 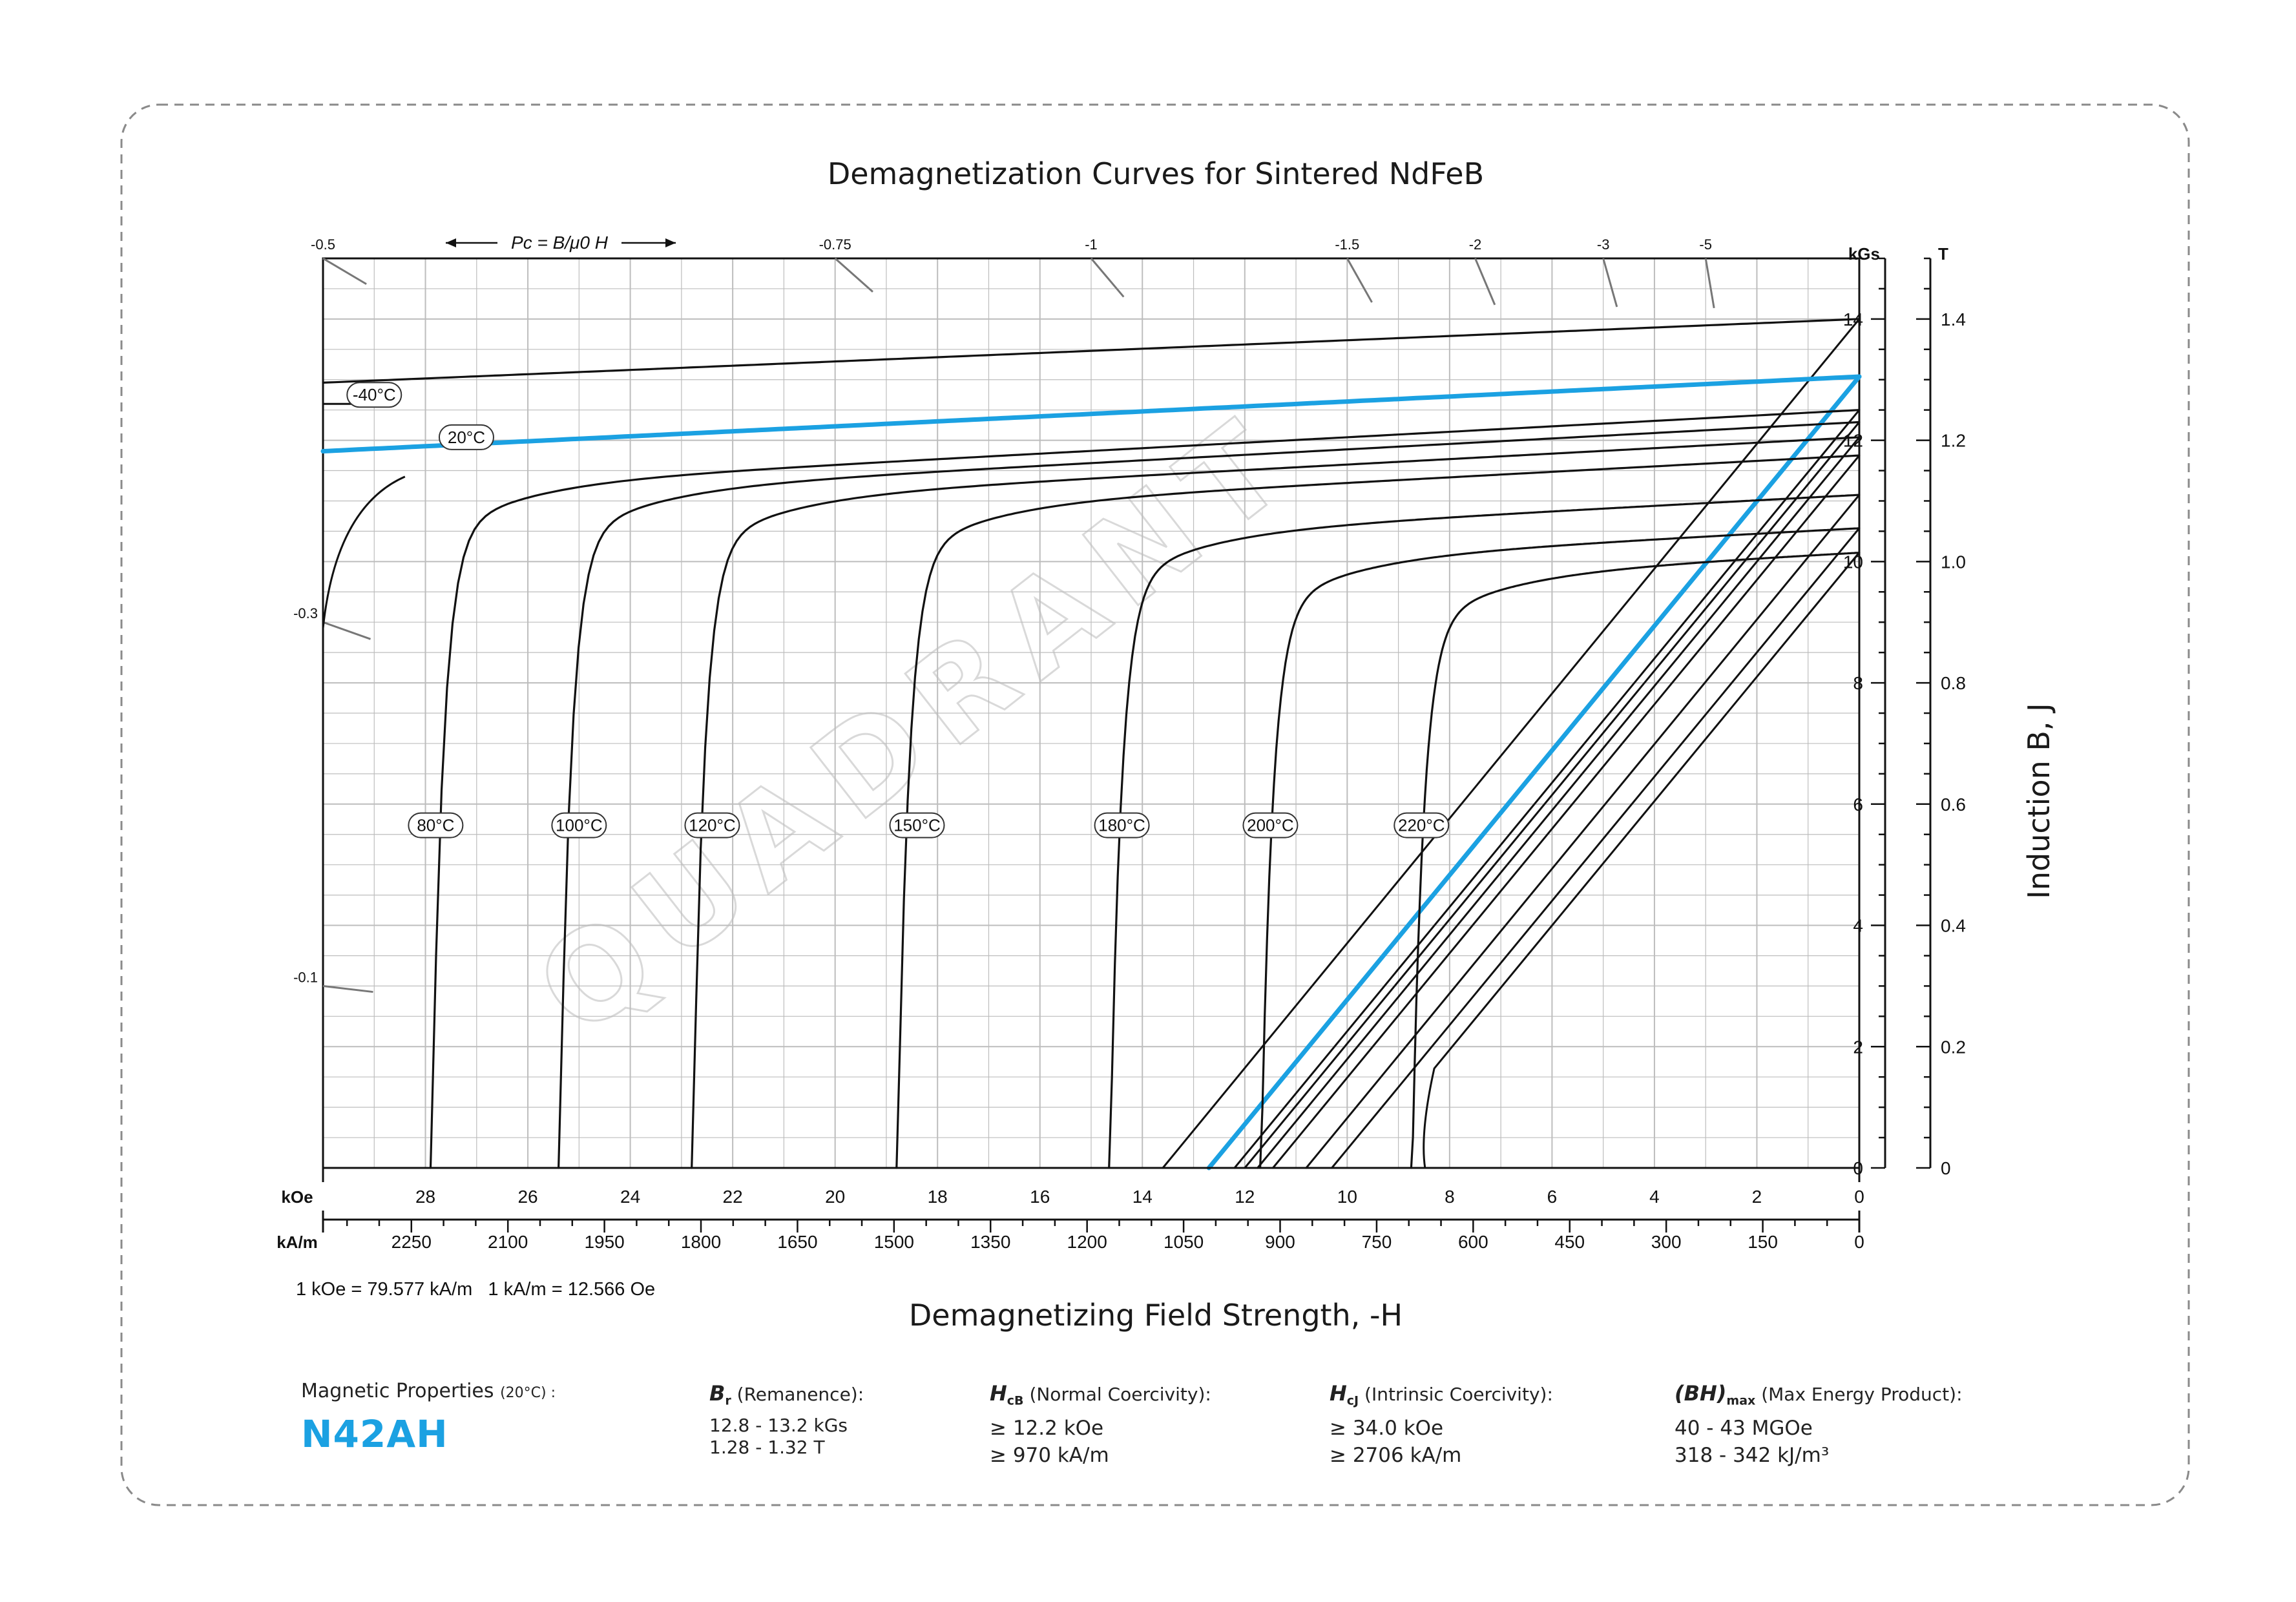 I want to click on koe-tick-label: 12, so click(x=1245, y=1197).